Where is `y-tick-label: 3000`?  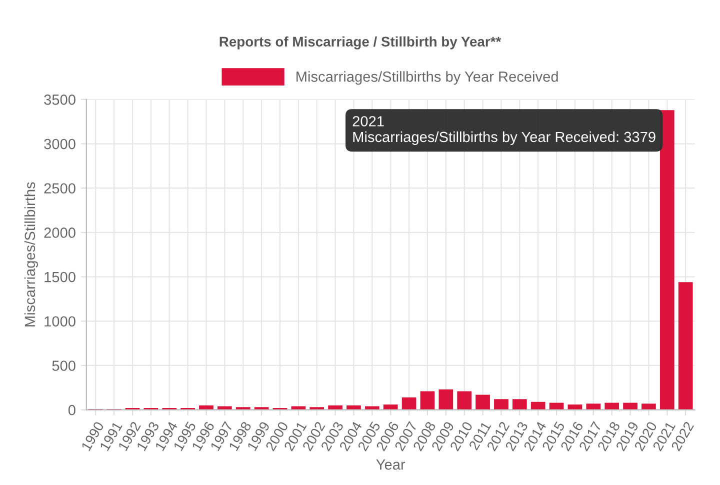
y-tick-label: 3000 is located at coordinates (60, 144).